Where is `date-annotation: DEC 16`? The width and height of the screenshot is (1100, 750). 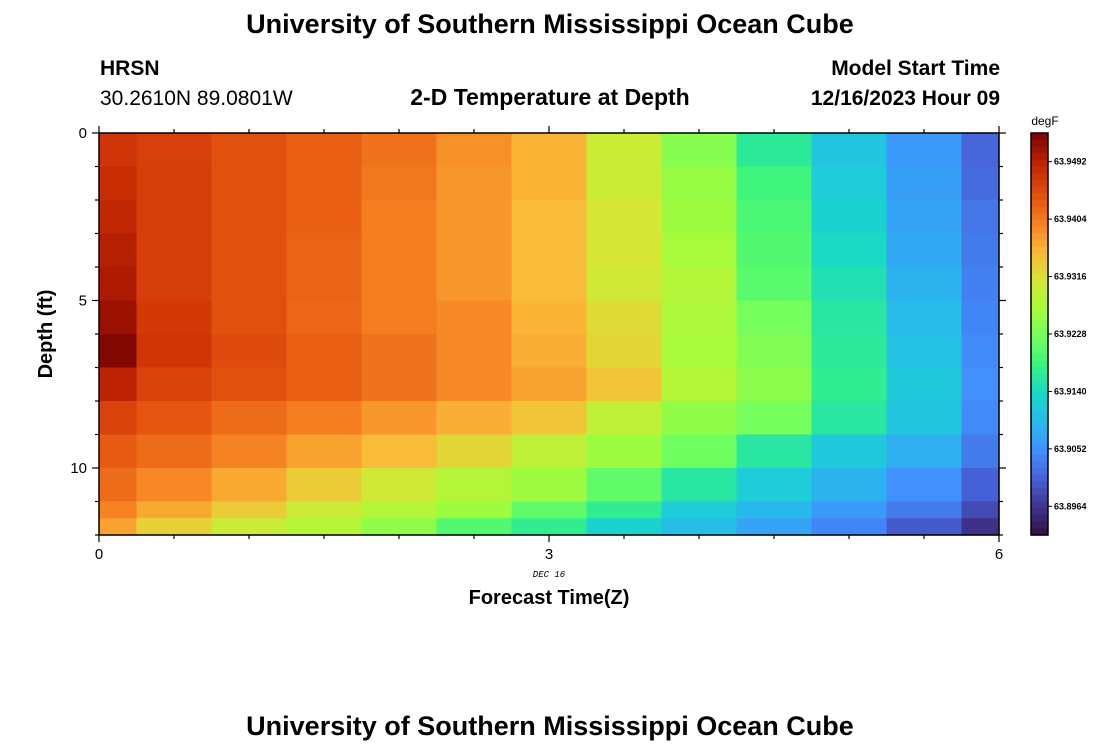
date-annotation: DEC 16 is located at coordinates (549, 575).